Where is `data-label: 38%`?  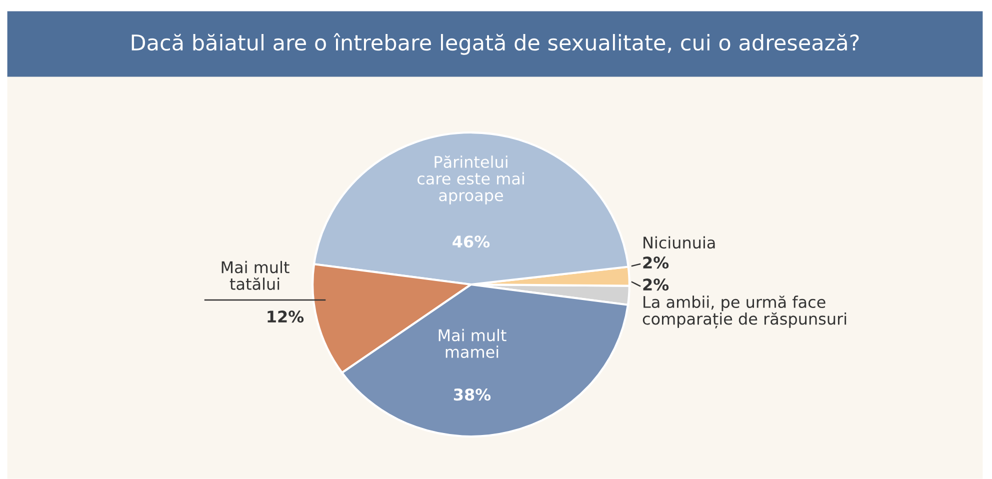 data-label: 38% is located at coordinates (472, 394).